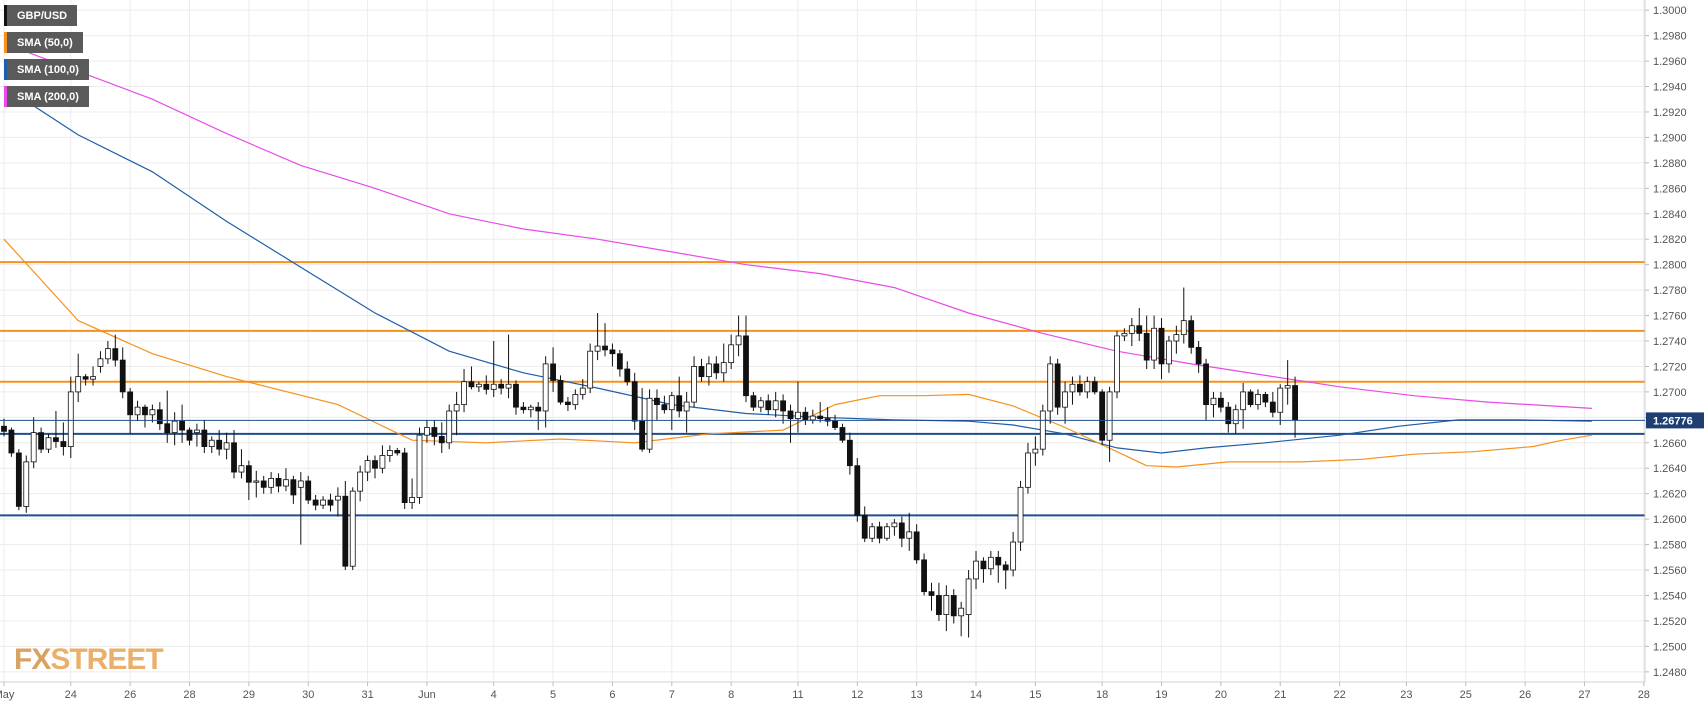 This screenshot has width=1707, height=712. Describe the element at coordinates (1670, 37) in the screenshot. I see `y-tick-label: 1.2980` at that location.